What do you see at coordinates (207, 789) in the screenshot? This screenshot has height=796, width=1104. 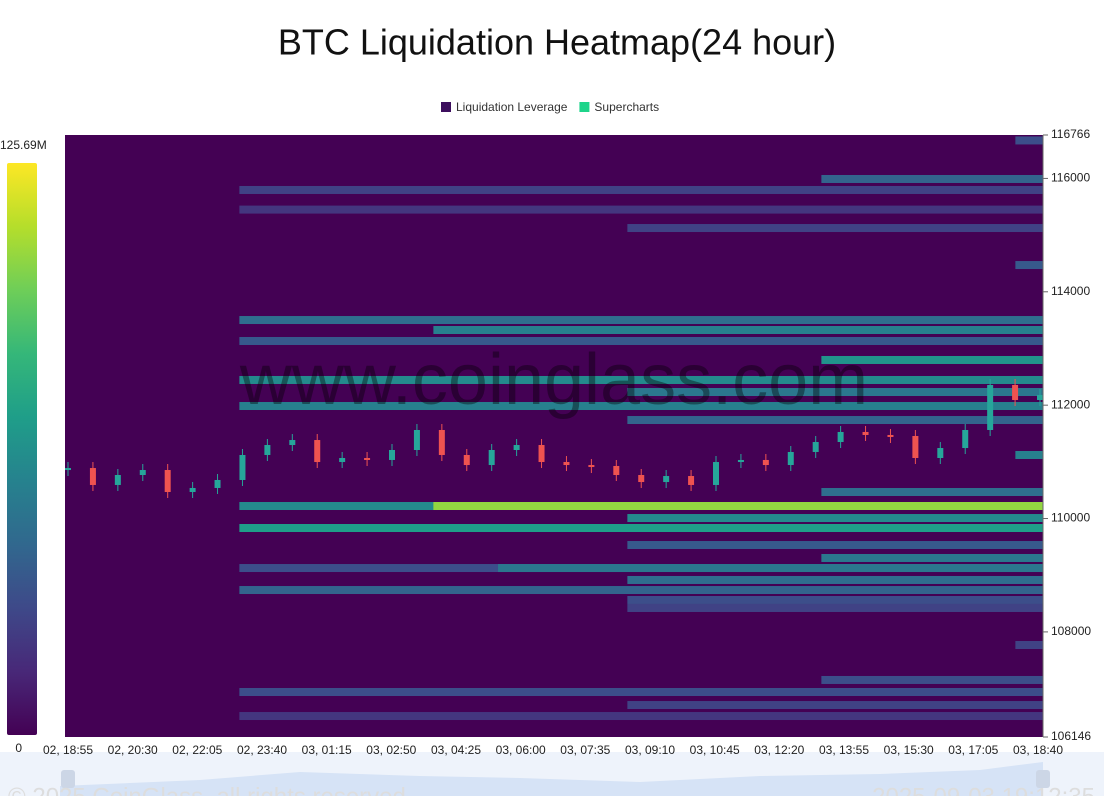 I see `footer-copyright: © 2025 CoinGlass, all rights reserved` at bounding box center [207, 789].